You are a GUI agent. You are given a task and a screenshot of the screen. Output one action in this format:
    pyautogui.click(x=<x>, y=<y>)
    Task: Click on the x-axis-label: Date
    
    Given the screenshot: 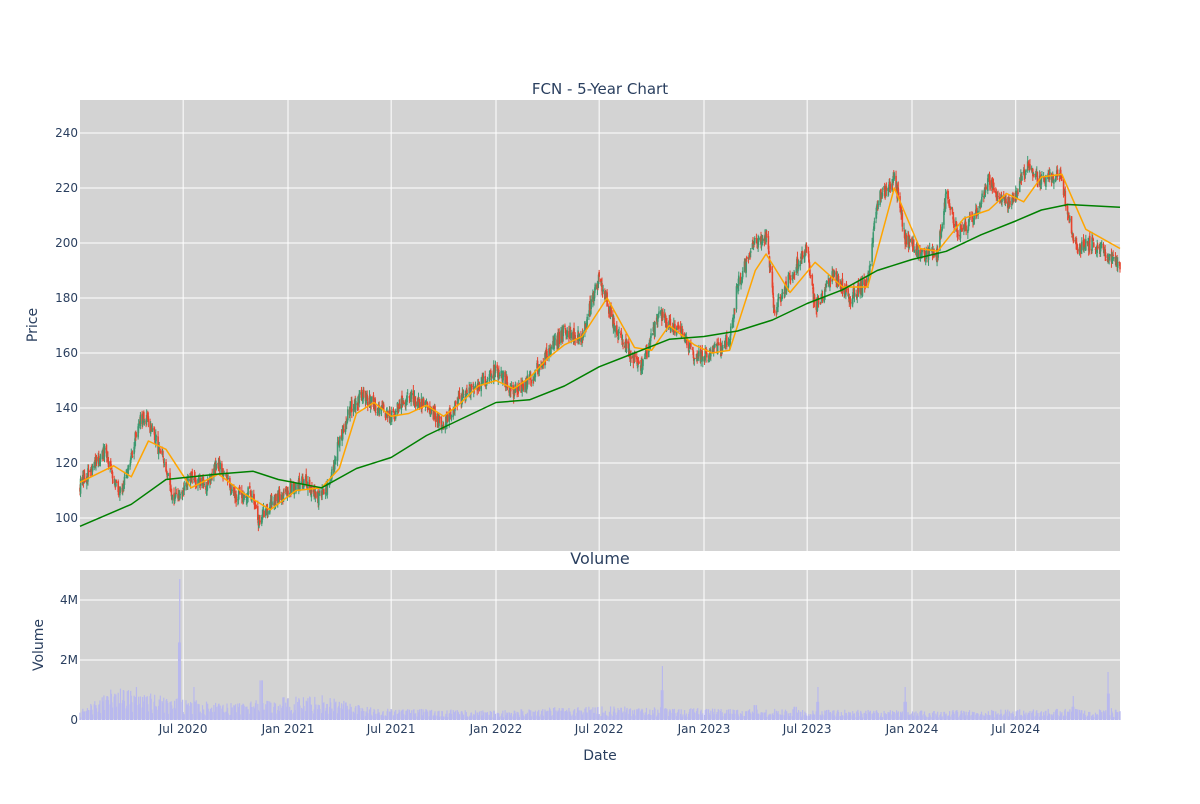 What is the action you would take?
    pyautogui.click(x=599, y=756)
    